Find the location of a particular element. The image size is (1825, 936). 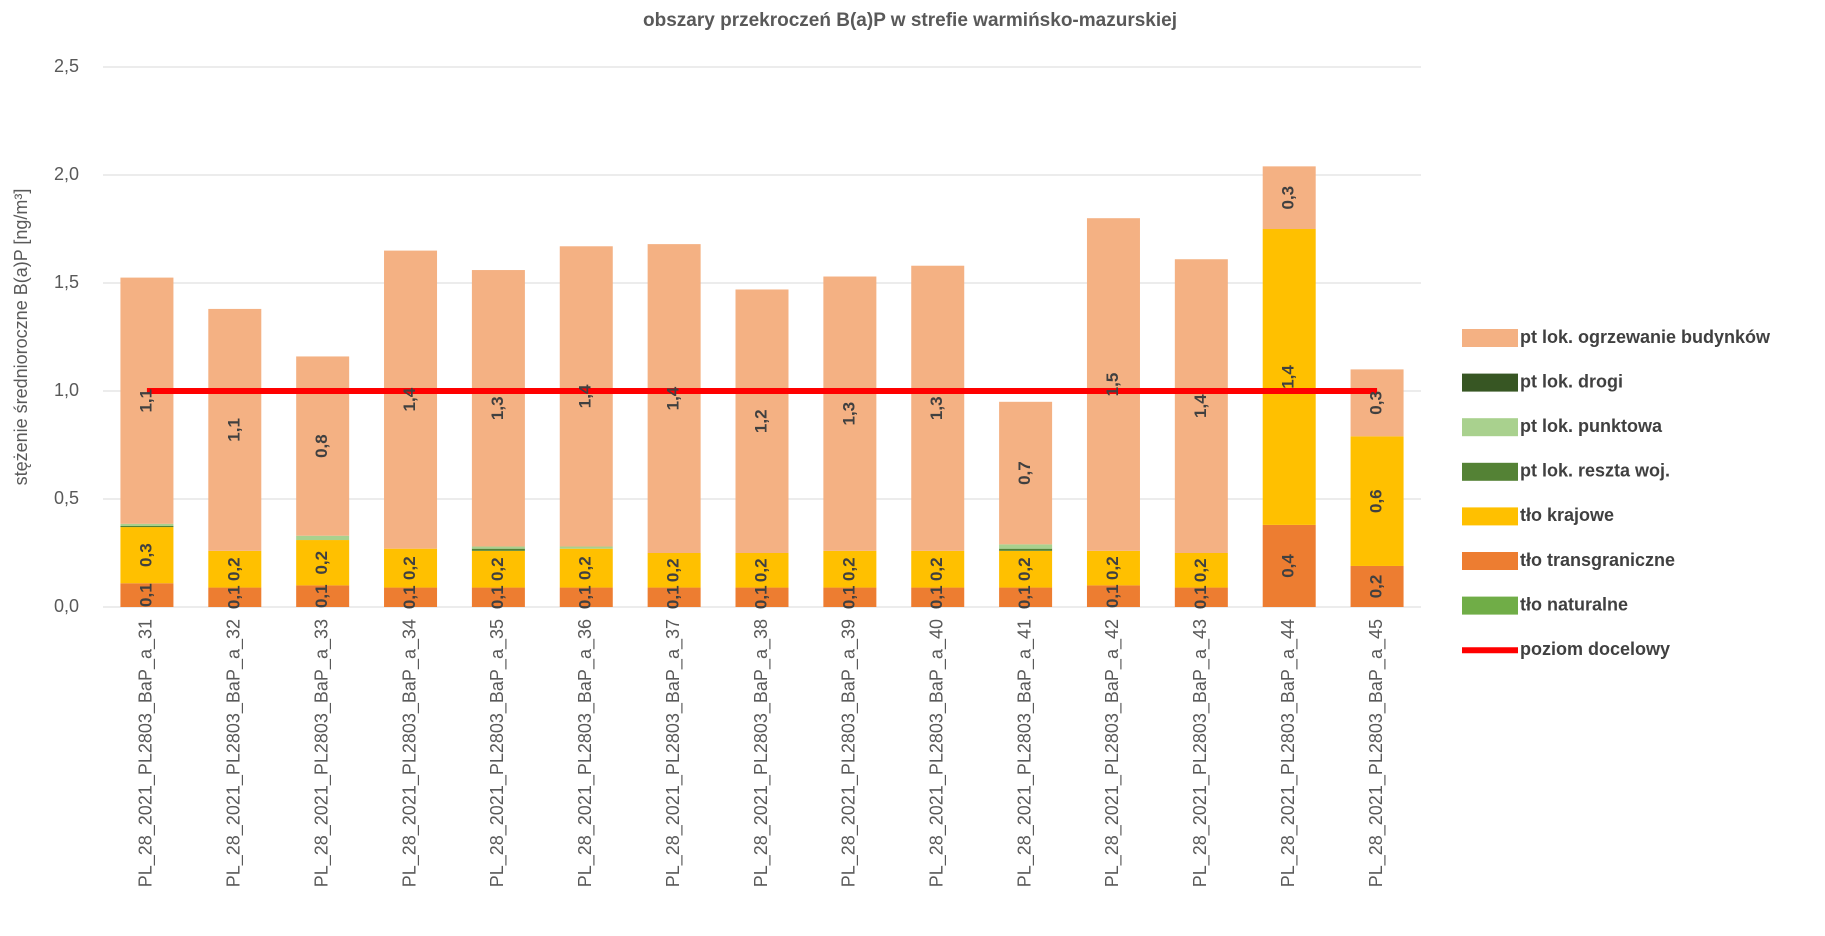

x-tick-label: PL_28_2021_PL2803_BaP_a_36 is located at coordinates (585, 753).